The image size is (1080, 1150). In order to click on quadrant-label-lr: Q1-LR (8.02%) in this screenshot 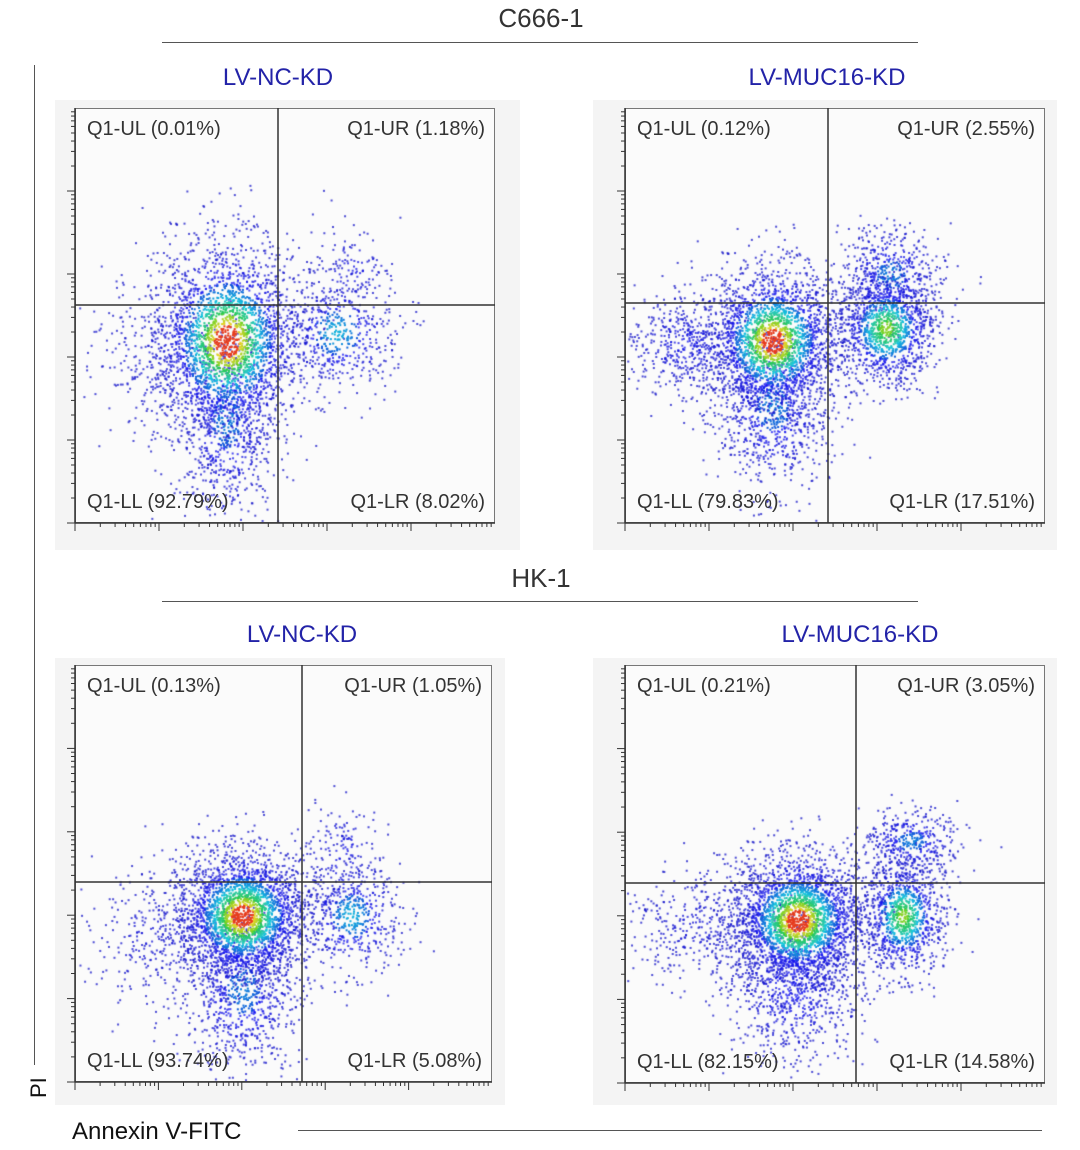, I will do `click(418, 502)`.